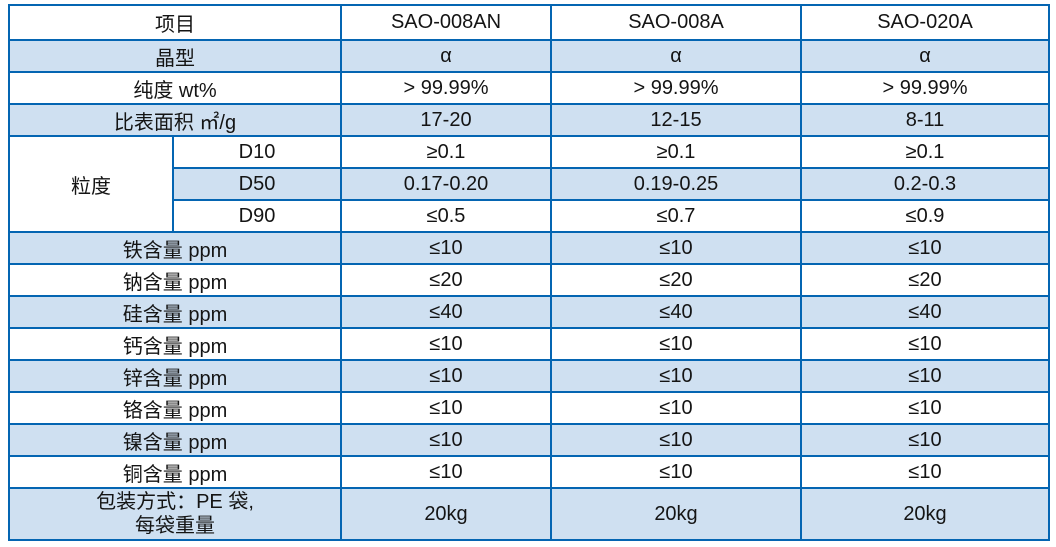  Describe the element at coordinates (257, 216) in the screenshot. I see `spec-label-cell: D90` at that location.